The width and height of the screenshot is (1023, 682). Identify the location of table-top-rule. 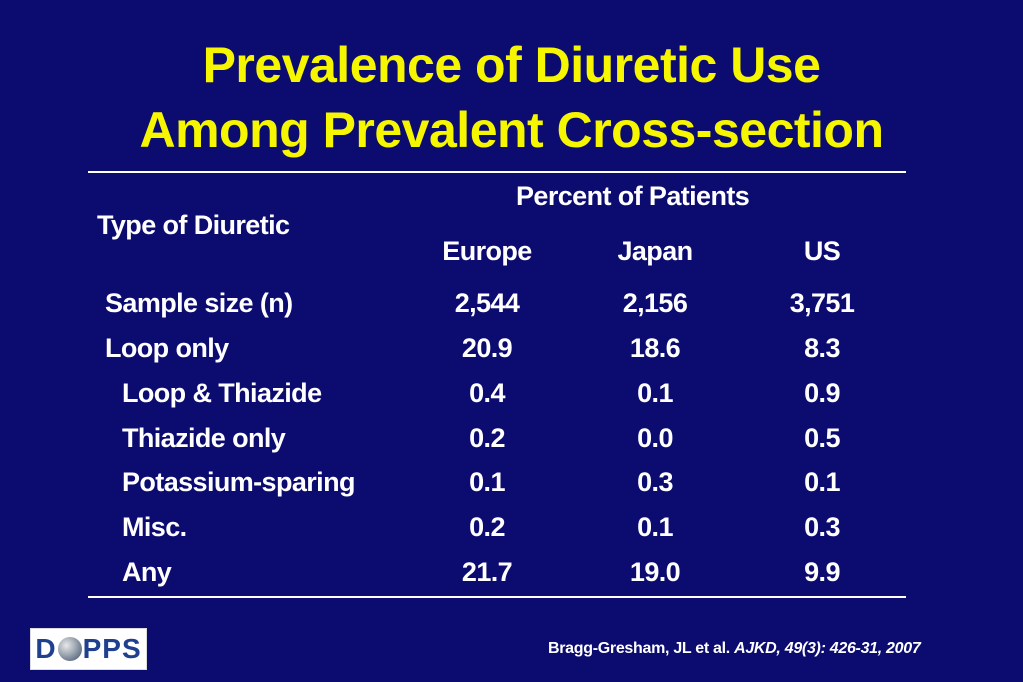
(497, 172).